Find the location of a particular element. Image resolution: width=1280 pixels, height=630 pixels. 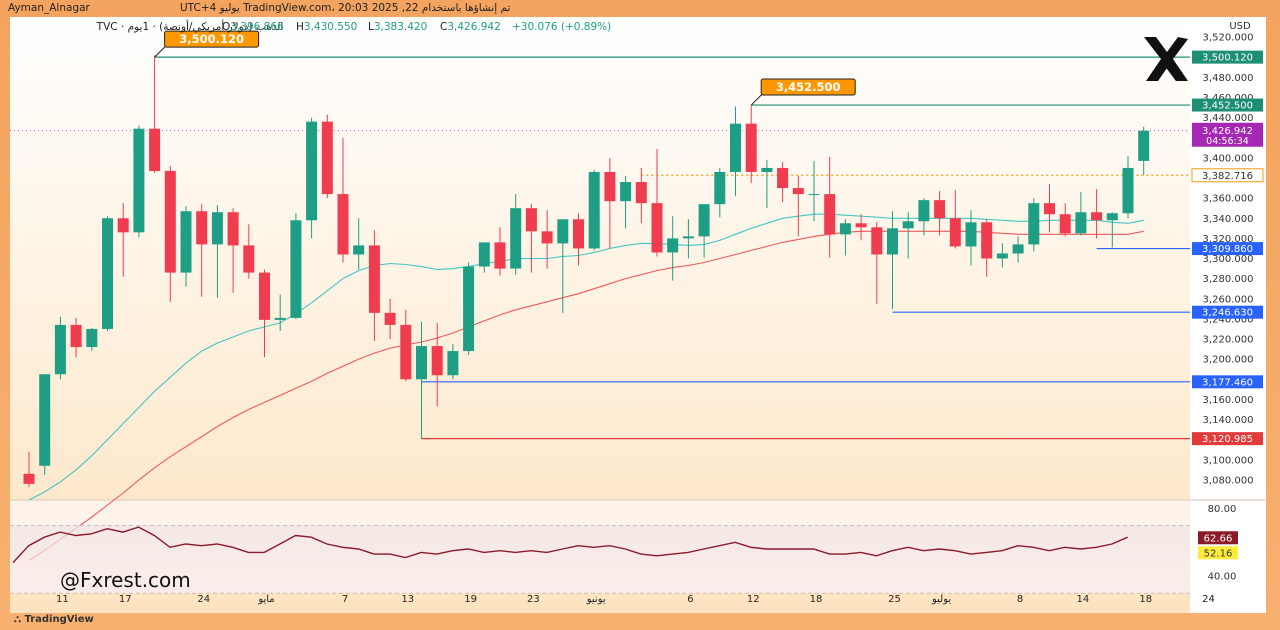

x-tick-label: 18 is located at coordinates (1145, 599).